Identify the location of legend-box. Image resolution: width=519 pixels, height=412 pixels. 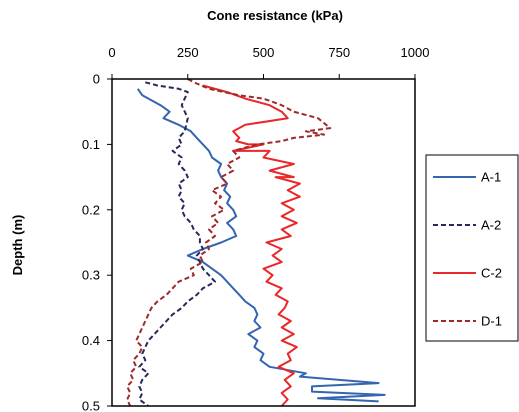
(472, 248).